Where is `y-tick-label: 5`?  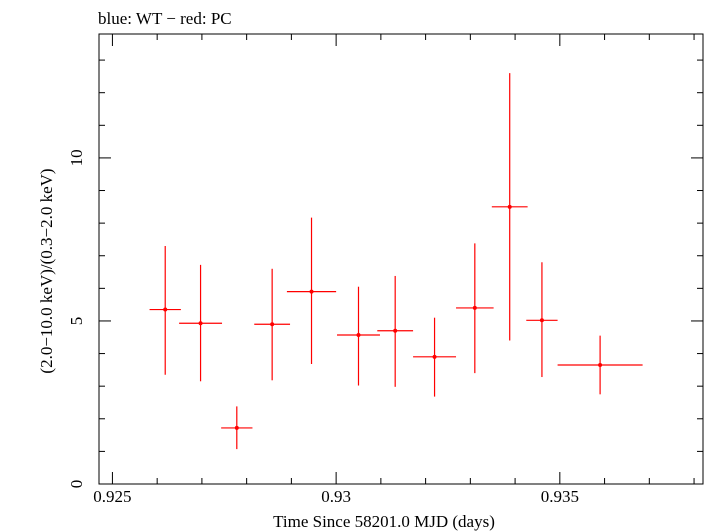 y-tick-label: 5 is located at coordinates (76, 321).